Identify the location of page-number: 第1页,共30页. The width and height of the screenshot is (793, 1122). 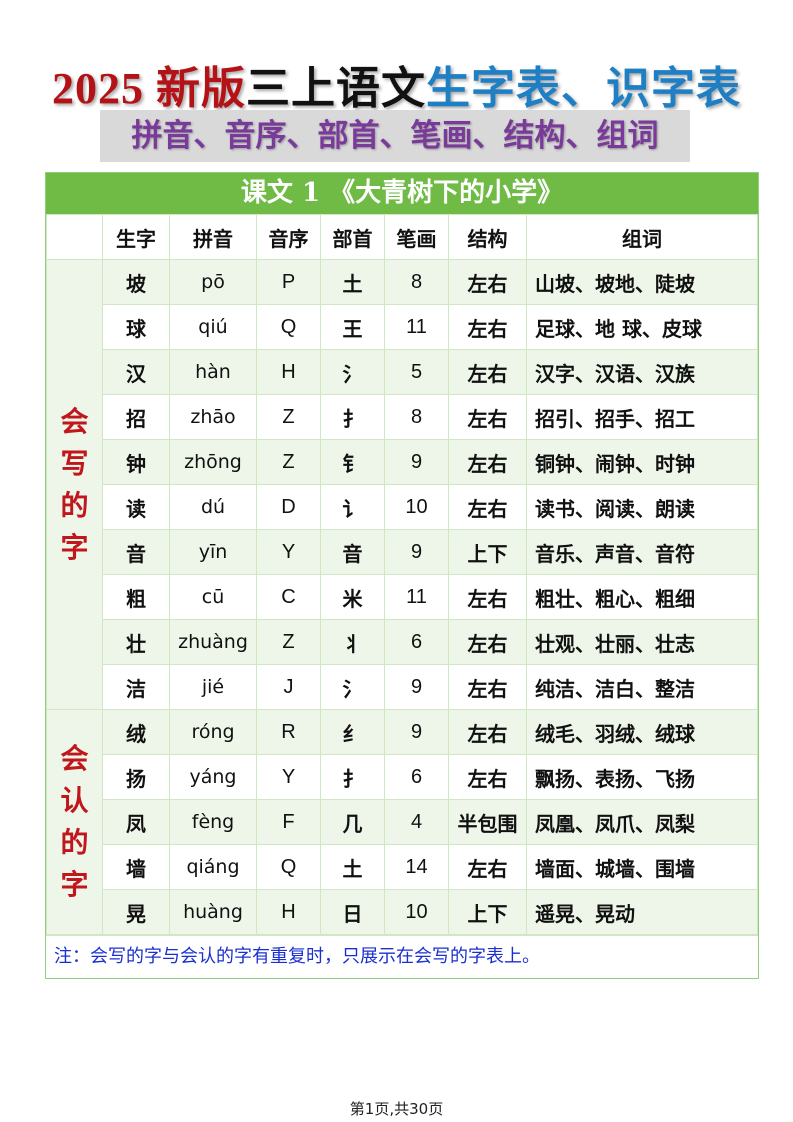
(396, 1109).